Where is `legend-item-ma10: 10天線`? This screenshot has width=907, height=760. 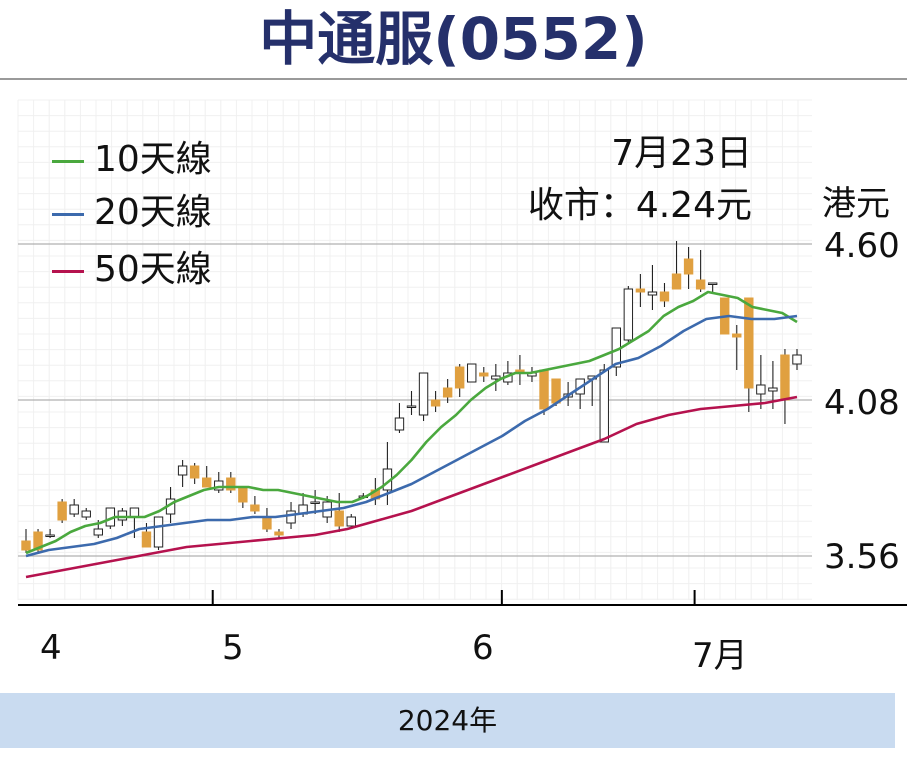
legend-item-ma10: 10天線 is located at coordinates (132, 160).